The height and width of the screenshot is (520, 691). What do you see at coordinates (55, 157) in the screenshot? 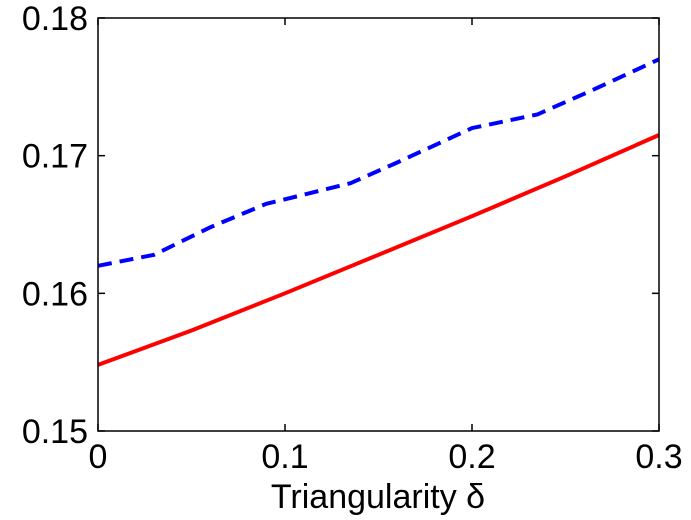
I see `y-tick-label-2: 0.17` at bounding box center [55, 157].